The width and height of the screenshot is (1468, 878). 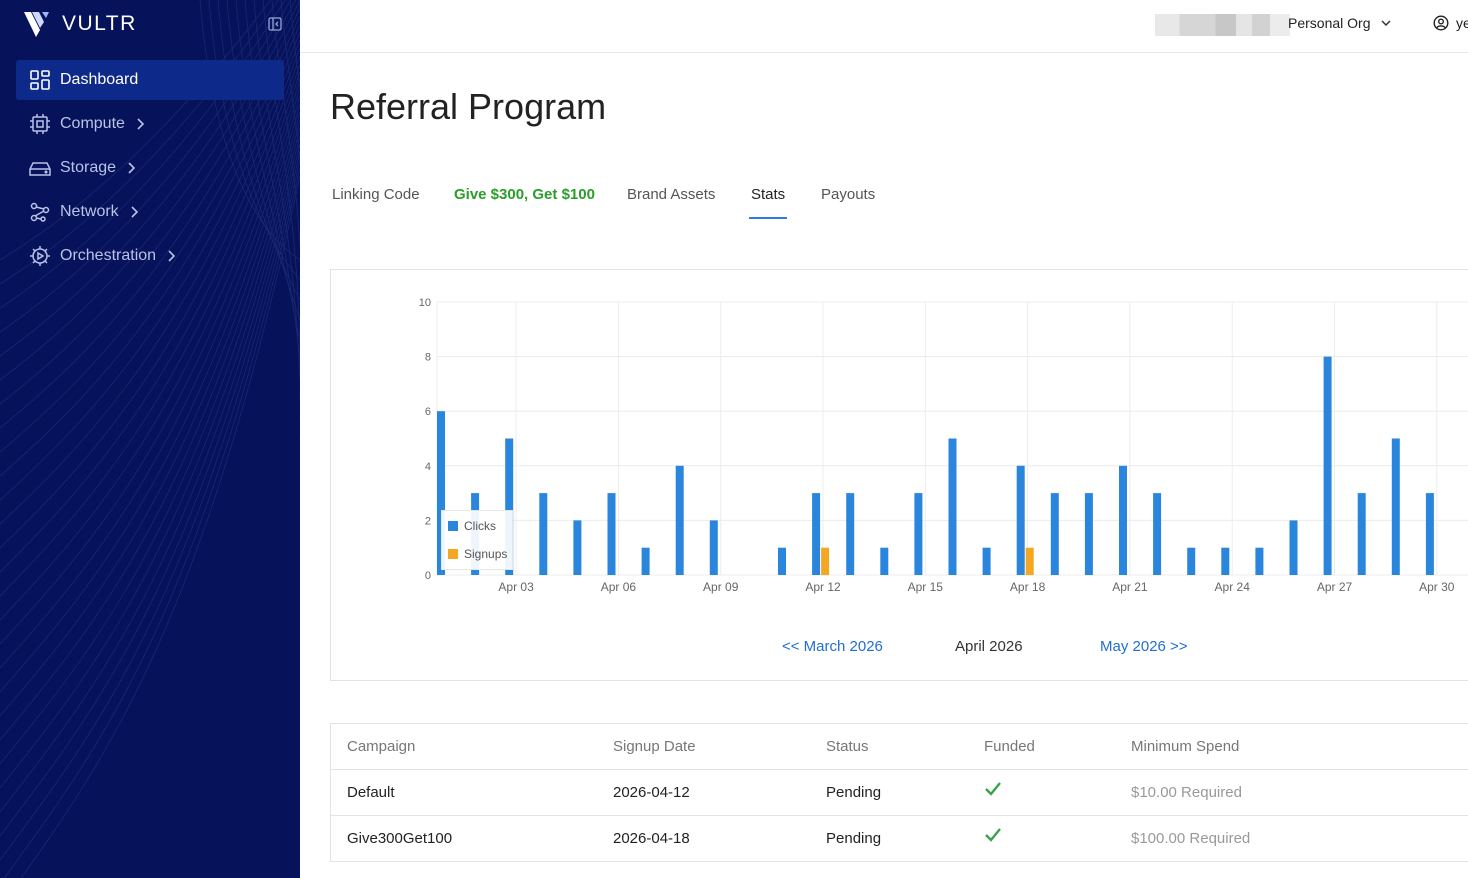 I want to click on org-label: Personal Org, so click(x=1329, y=23).